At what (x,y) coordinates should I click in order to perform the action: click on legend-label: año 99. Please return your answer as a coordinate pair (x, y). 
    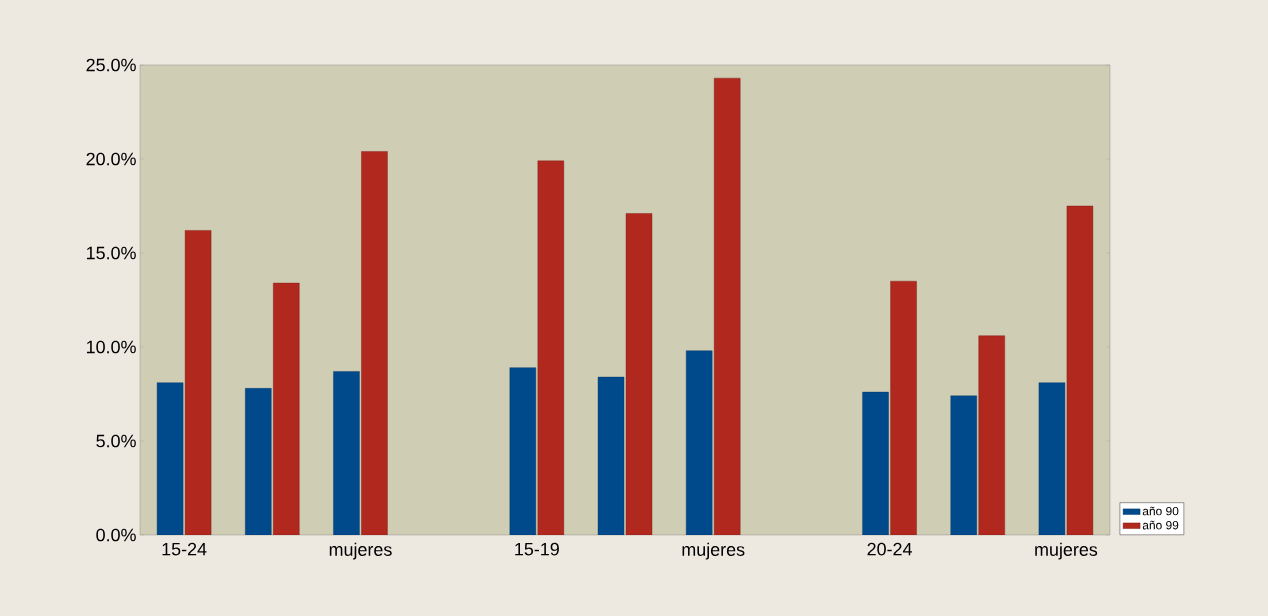
    Looking at the image, I should click on (1160, 525).